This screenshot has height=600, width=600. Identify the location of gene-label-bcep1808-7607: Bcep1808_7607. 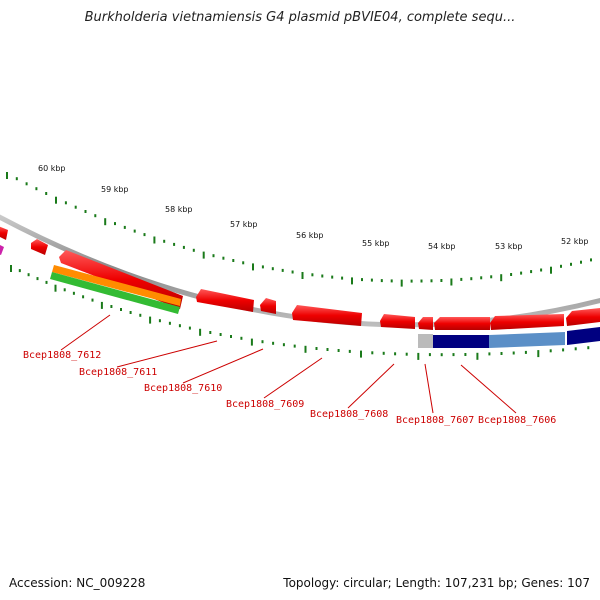
(435, 420).